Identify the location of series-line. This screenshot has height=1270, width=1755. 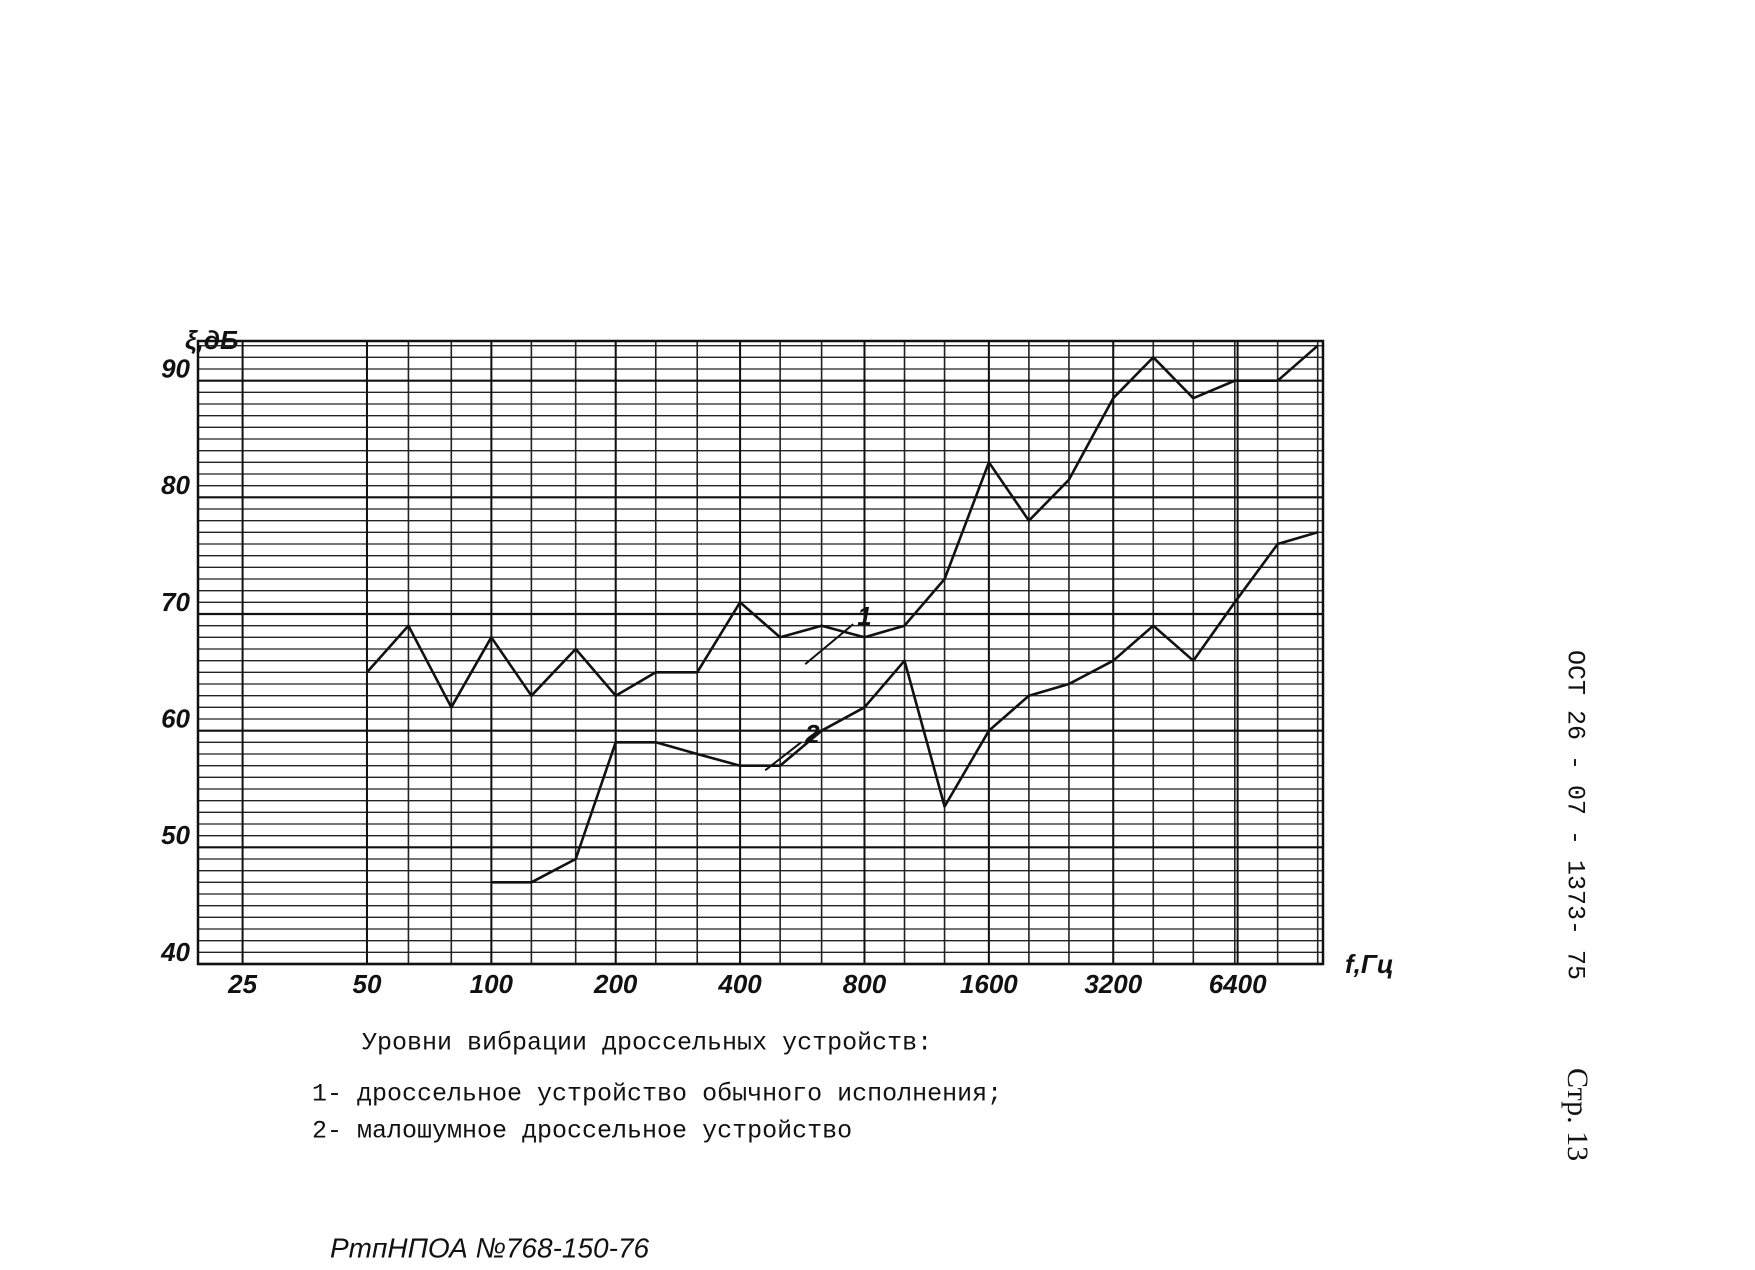
(905, 707).